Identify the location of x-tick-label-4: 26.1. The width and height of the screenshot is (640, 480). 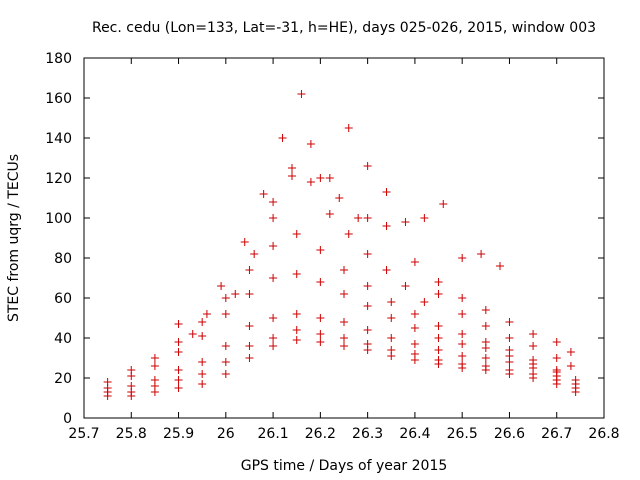
(273, 434).